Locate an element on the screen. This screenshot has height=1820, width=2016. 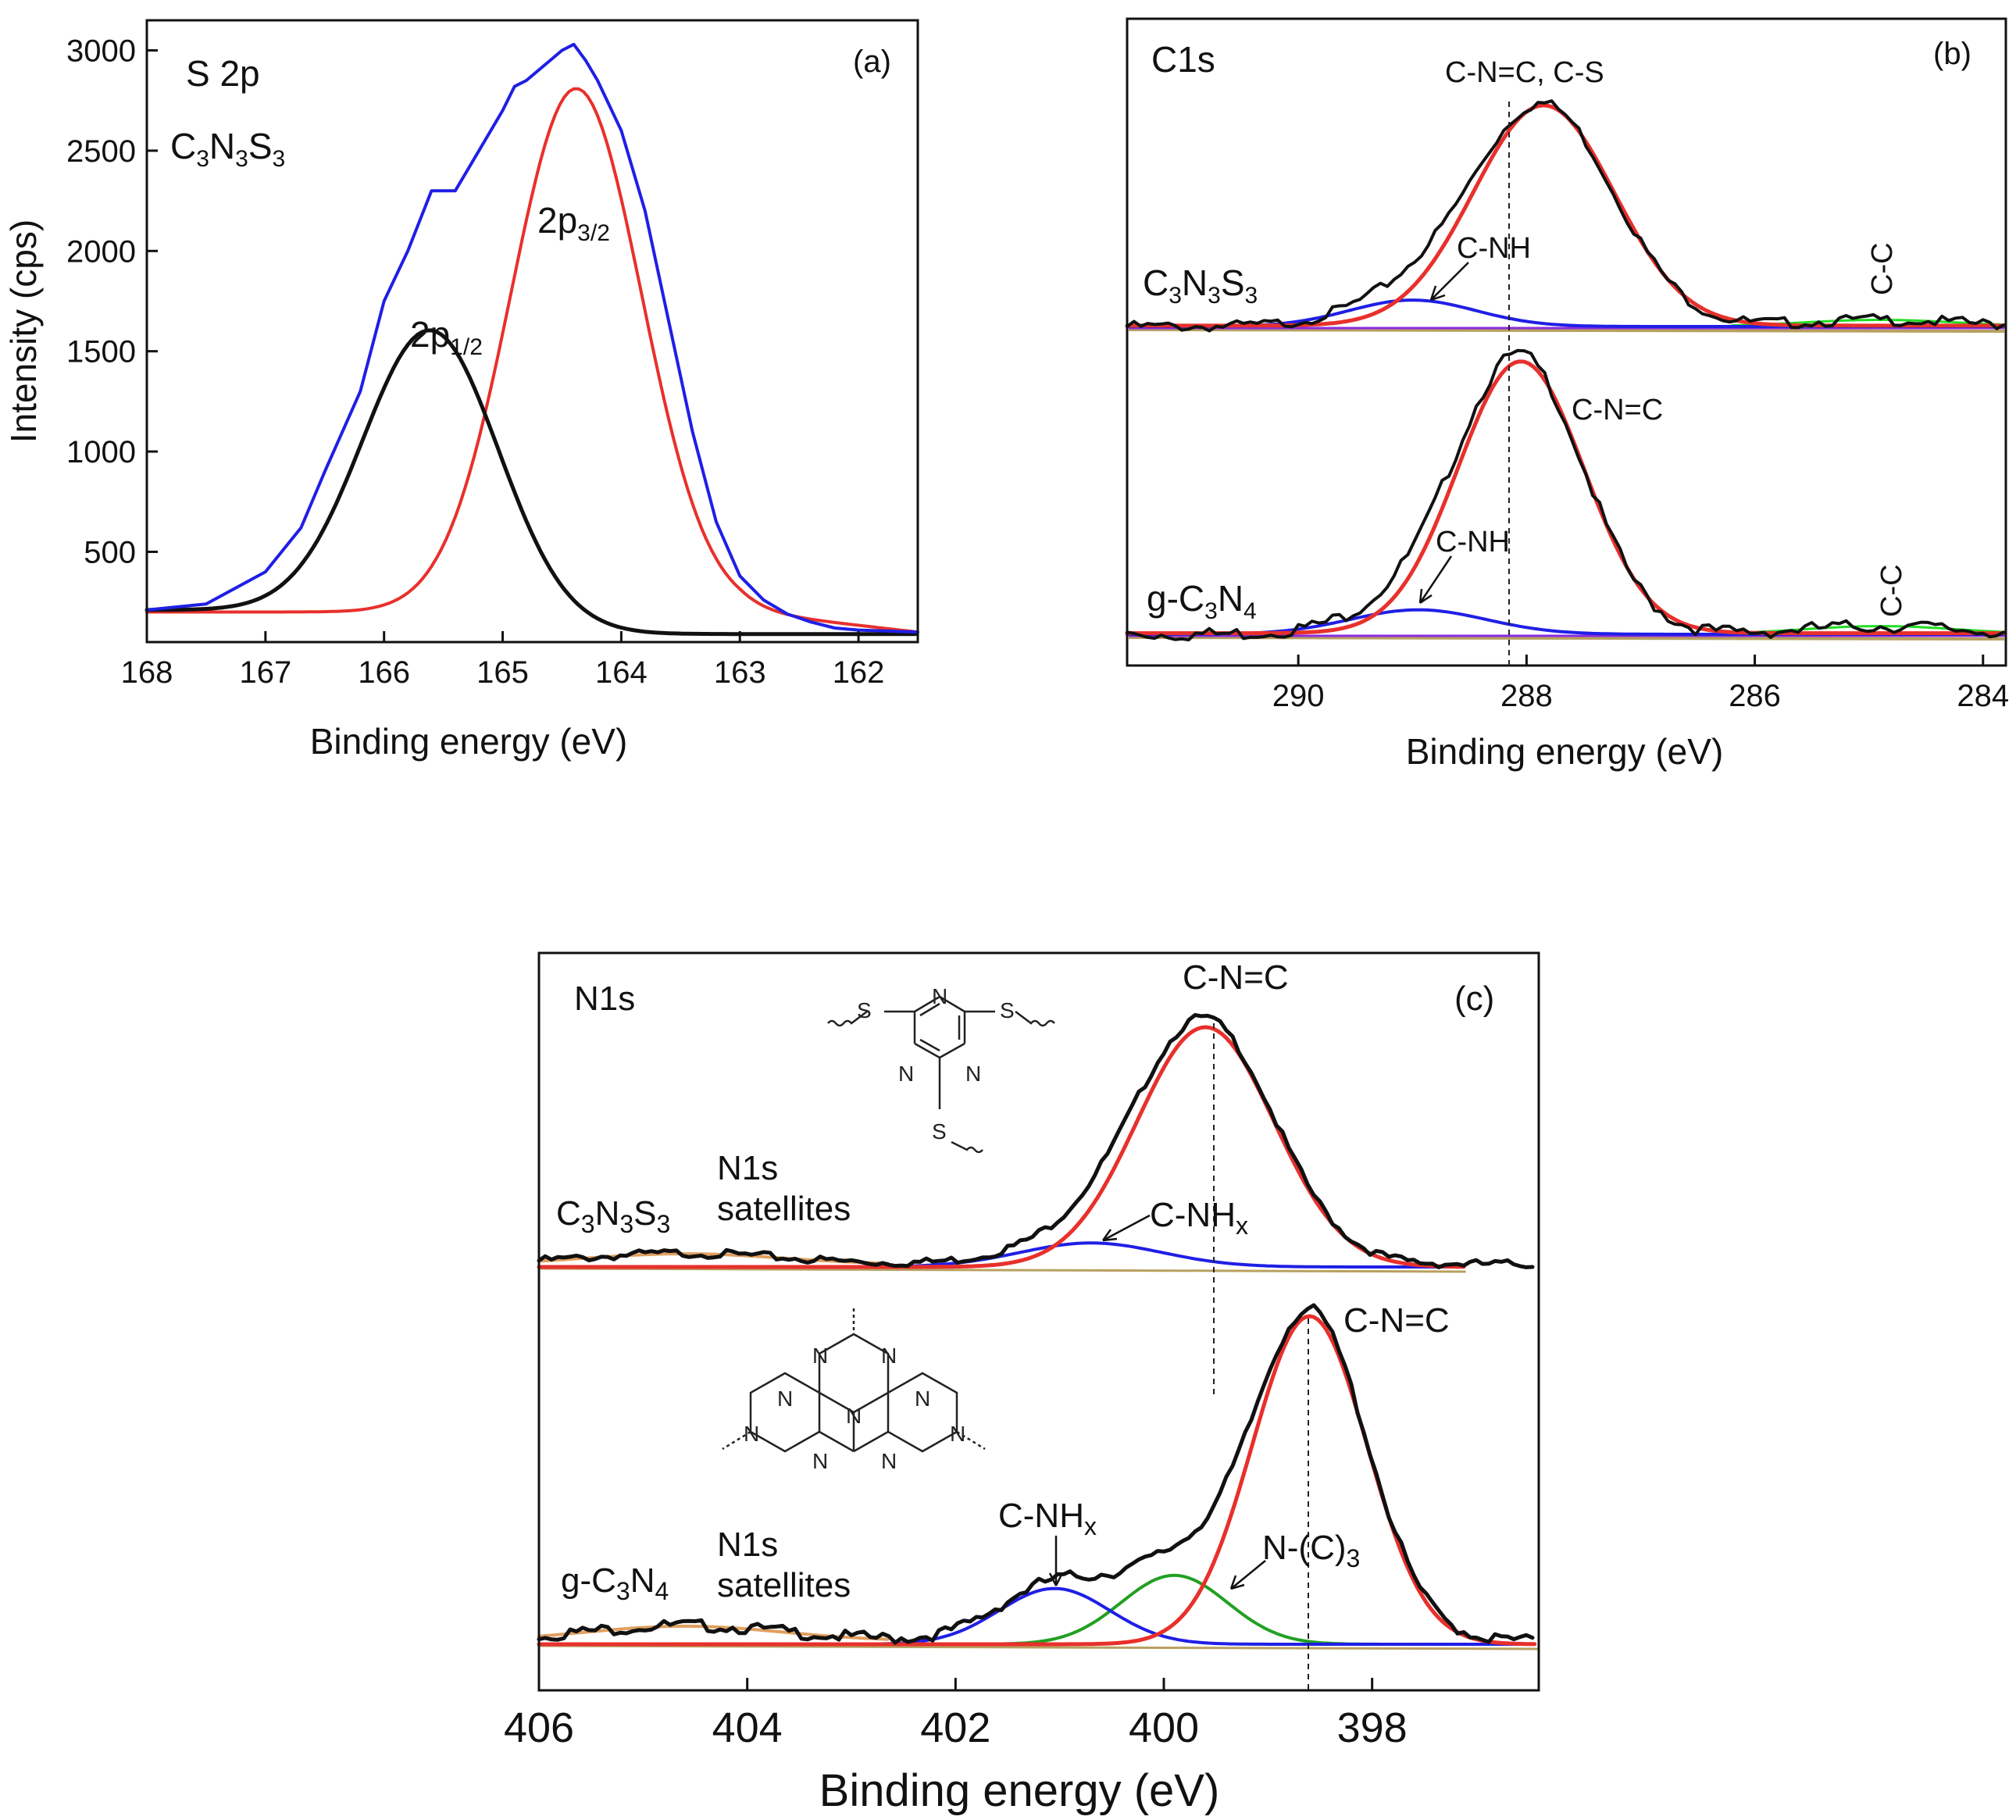
panel-b-x-label: Binding energy (eV) is located at coordinates (1565, 751).